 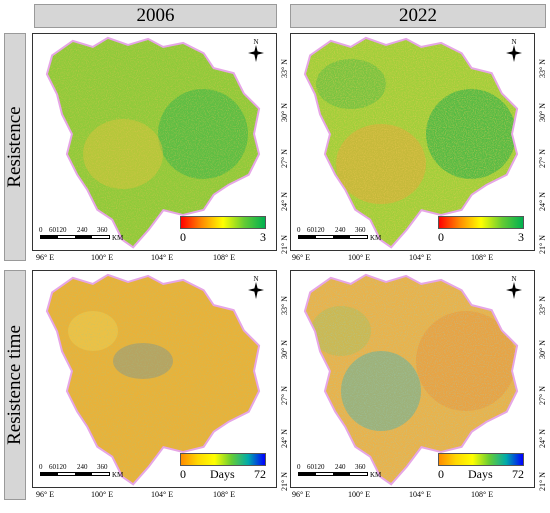 I want to click on column-header-2022: 2022, so click(x=418, y=16).